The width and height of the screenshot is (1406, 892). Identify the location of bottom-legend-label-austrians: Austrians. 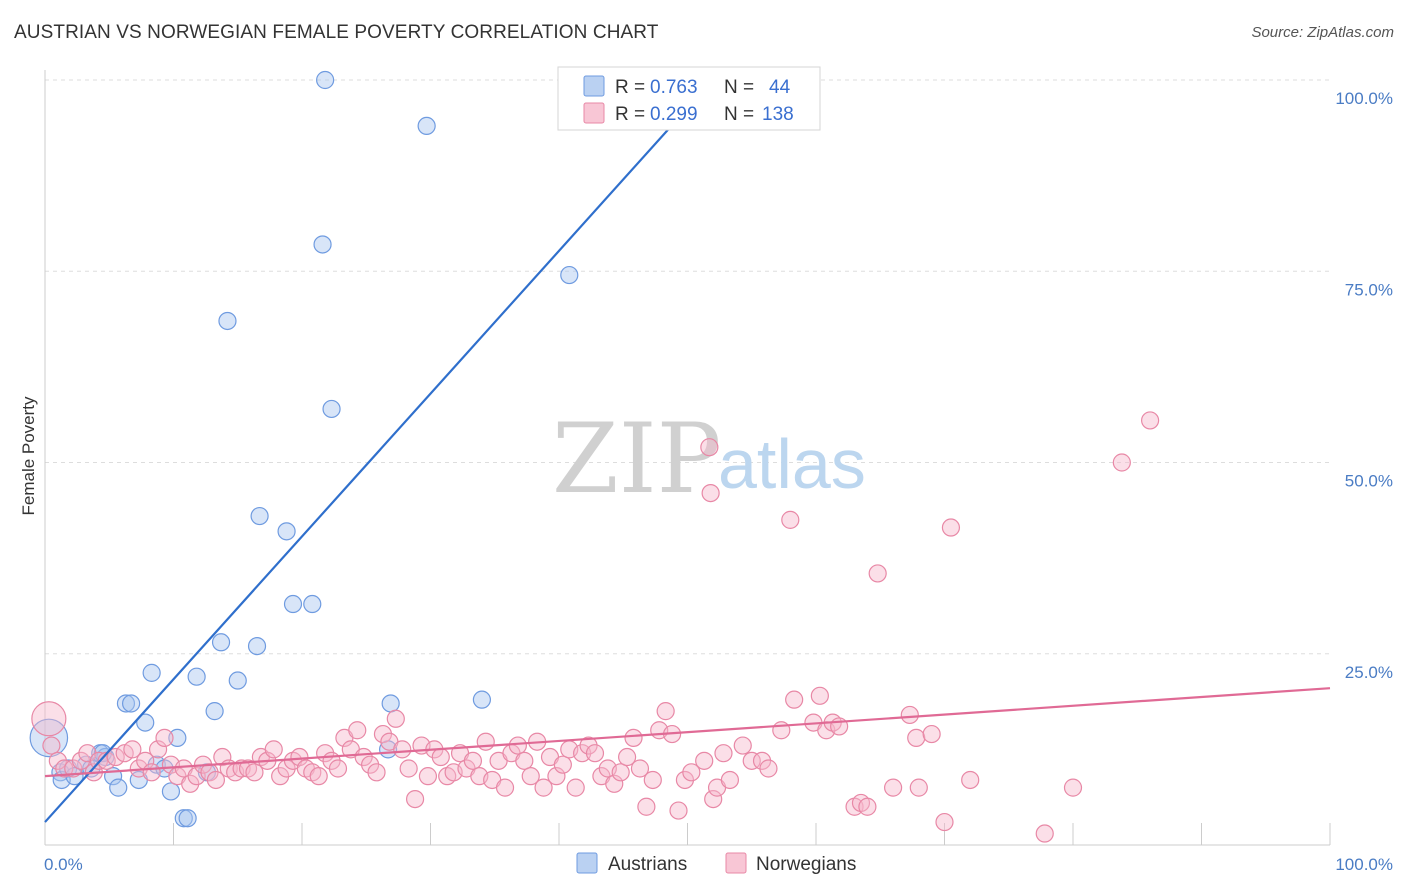
(647, 864).